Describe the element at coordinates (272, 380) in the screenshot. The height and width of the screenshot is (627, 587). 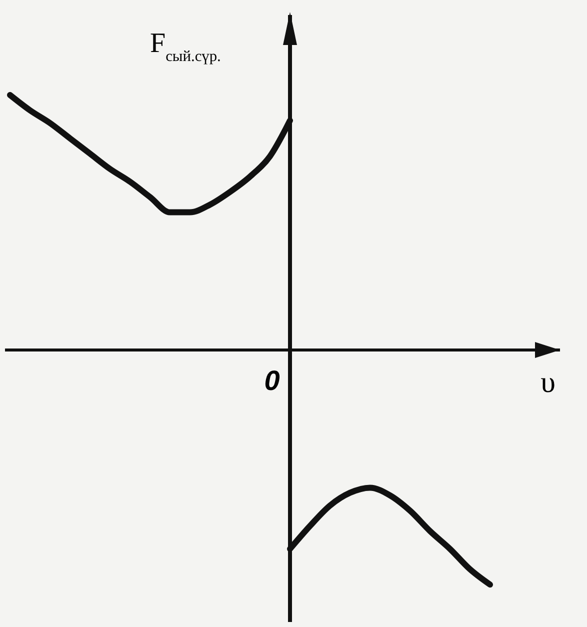
I see `annotation: 0` at that location.